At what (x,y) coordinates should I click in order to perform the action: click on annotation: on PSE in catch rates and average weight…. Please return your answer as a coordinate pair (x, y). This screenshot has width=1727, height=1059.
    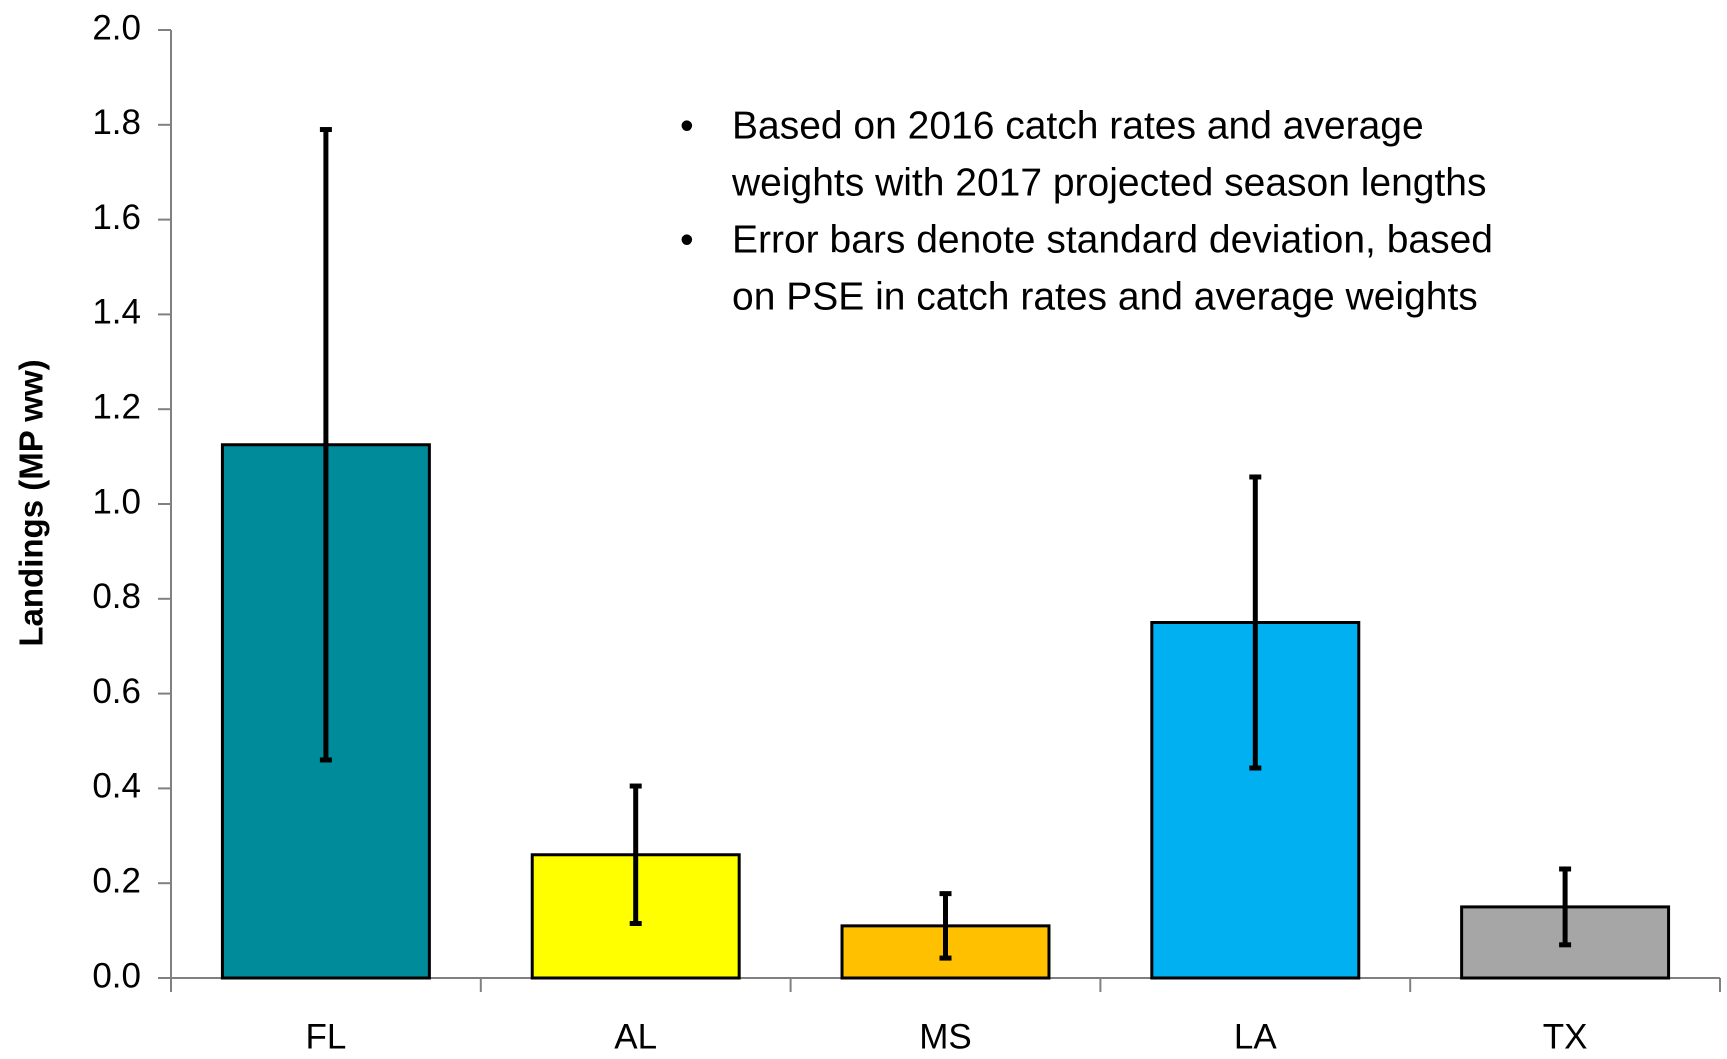
    Looking at the image, I should click on (1105, 296).